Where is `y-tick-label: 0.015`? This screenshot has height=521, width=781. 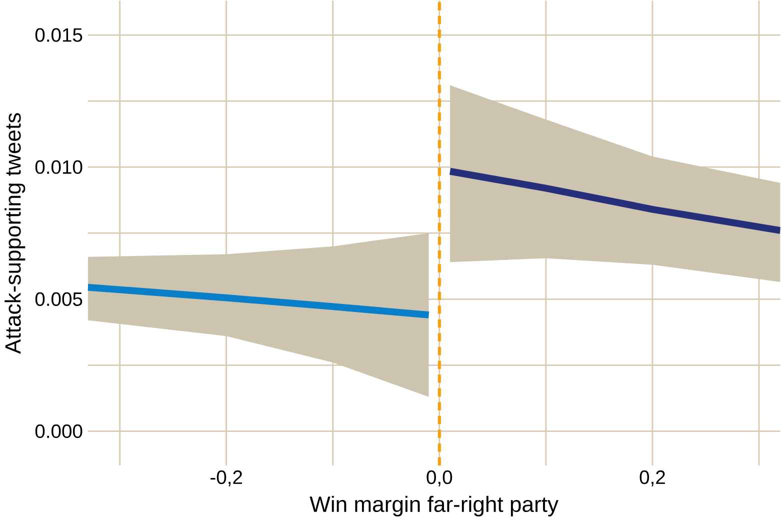
y-tick-label: 0.015 is located at coordinates (58, 35).